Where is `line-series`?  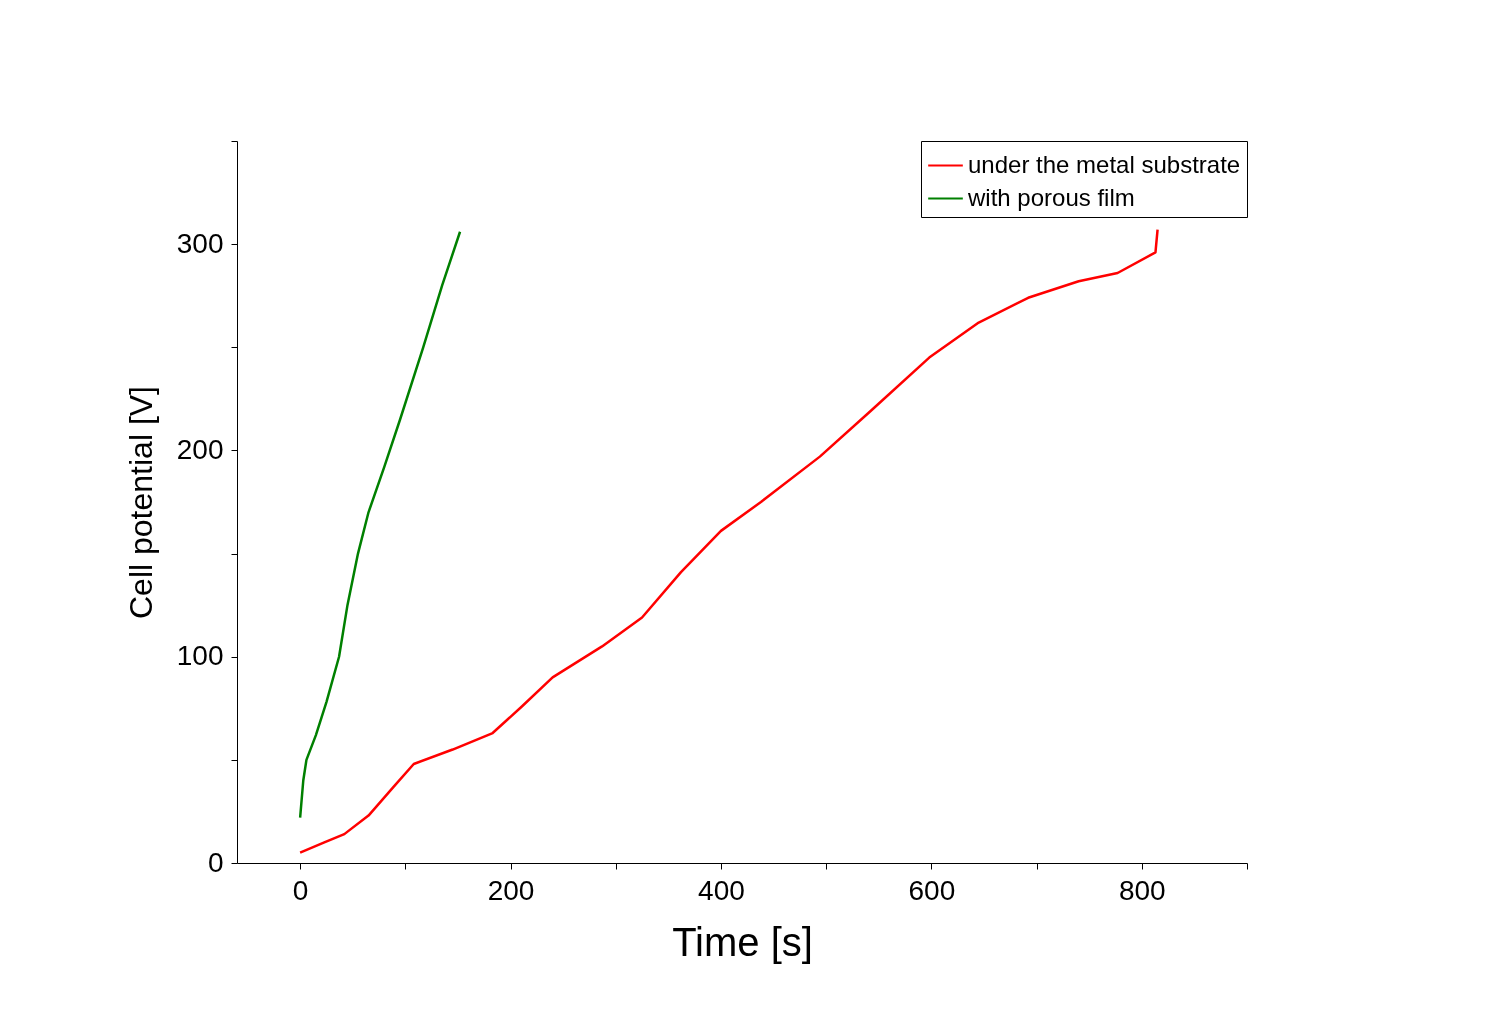
line-series is located at coordinates (380, 524).